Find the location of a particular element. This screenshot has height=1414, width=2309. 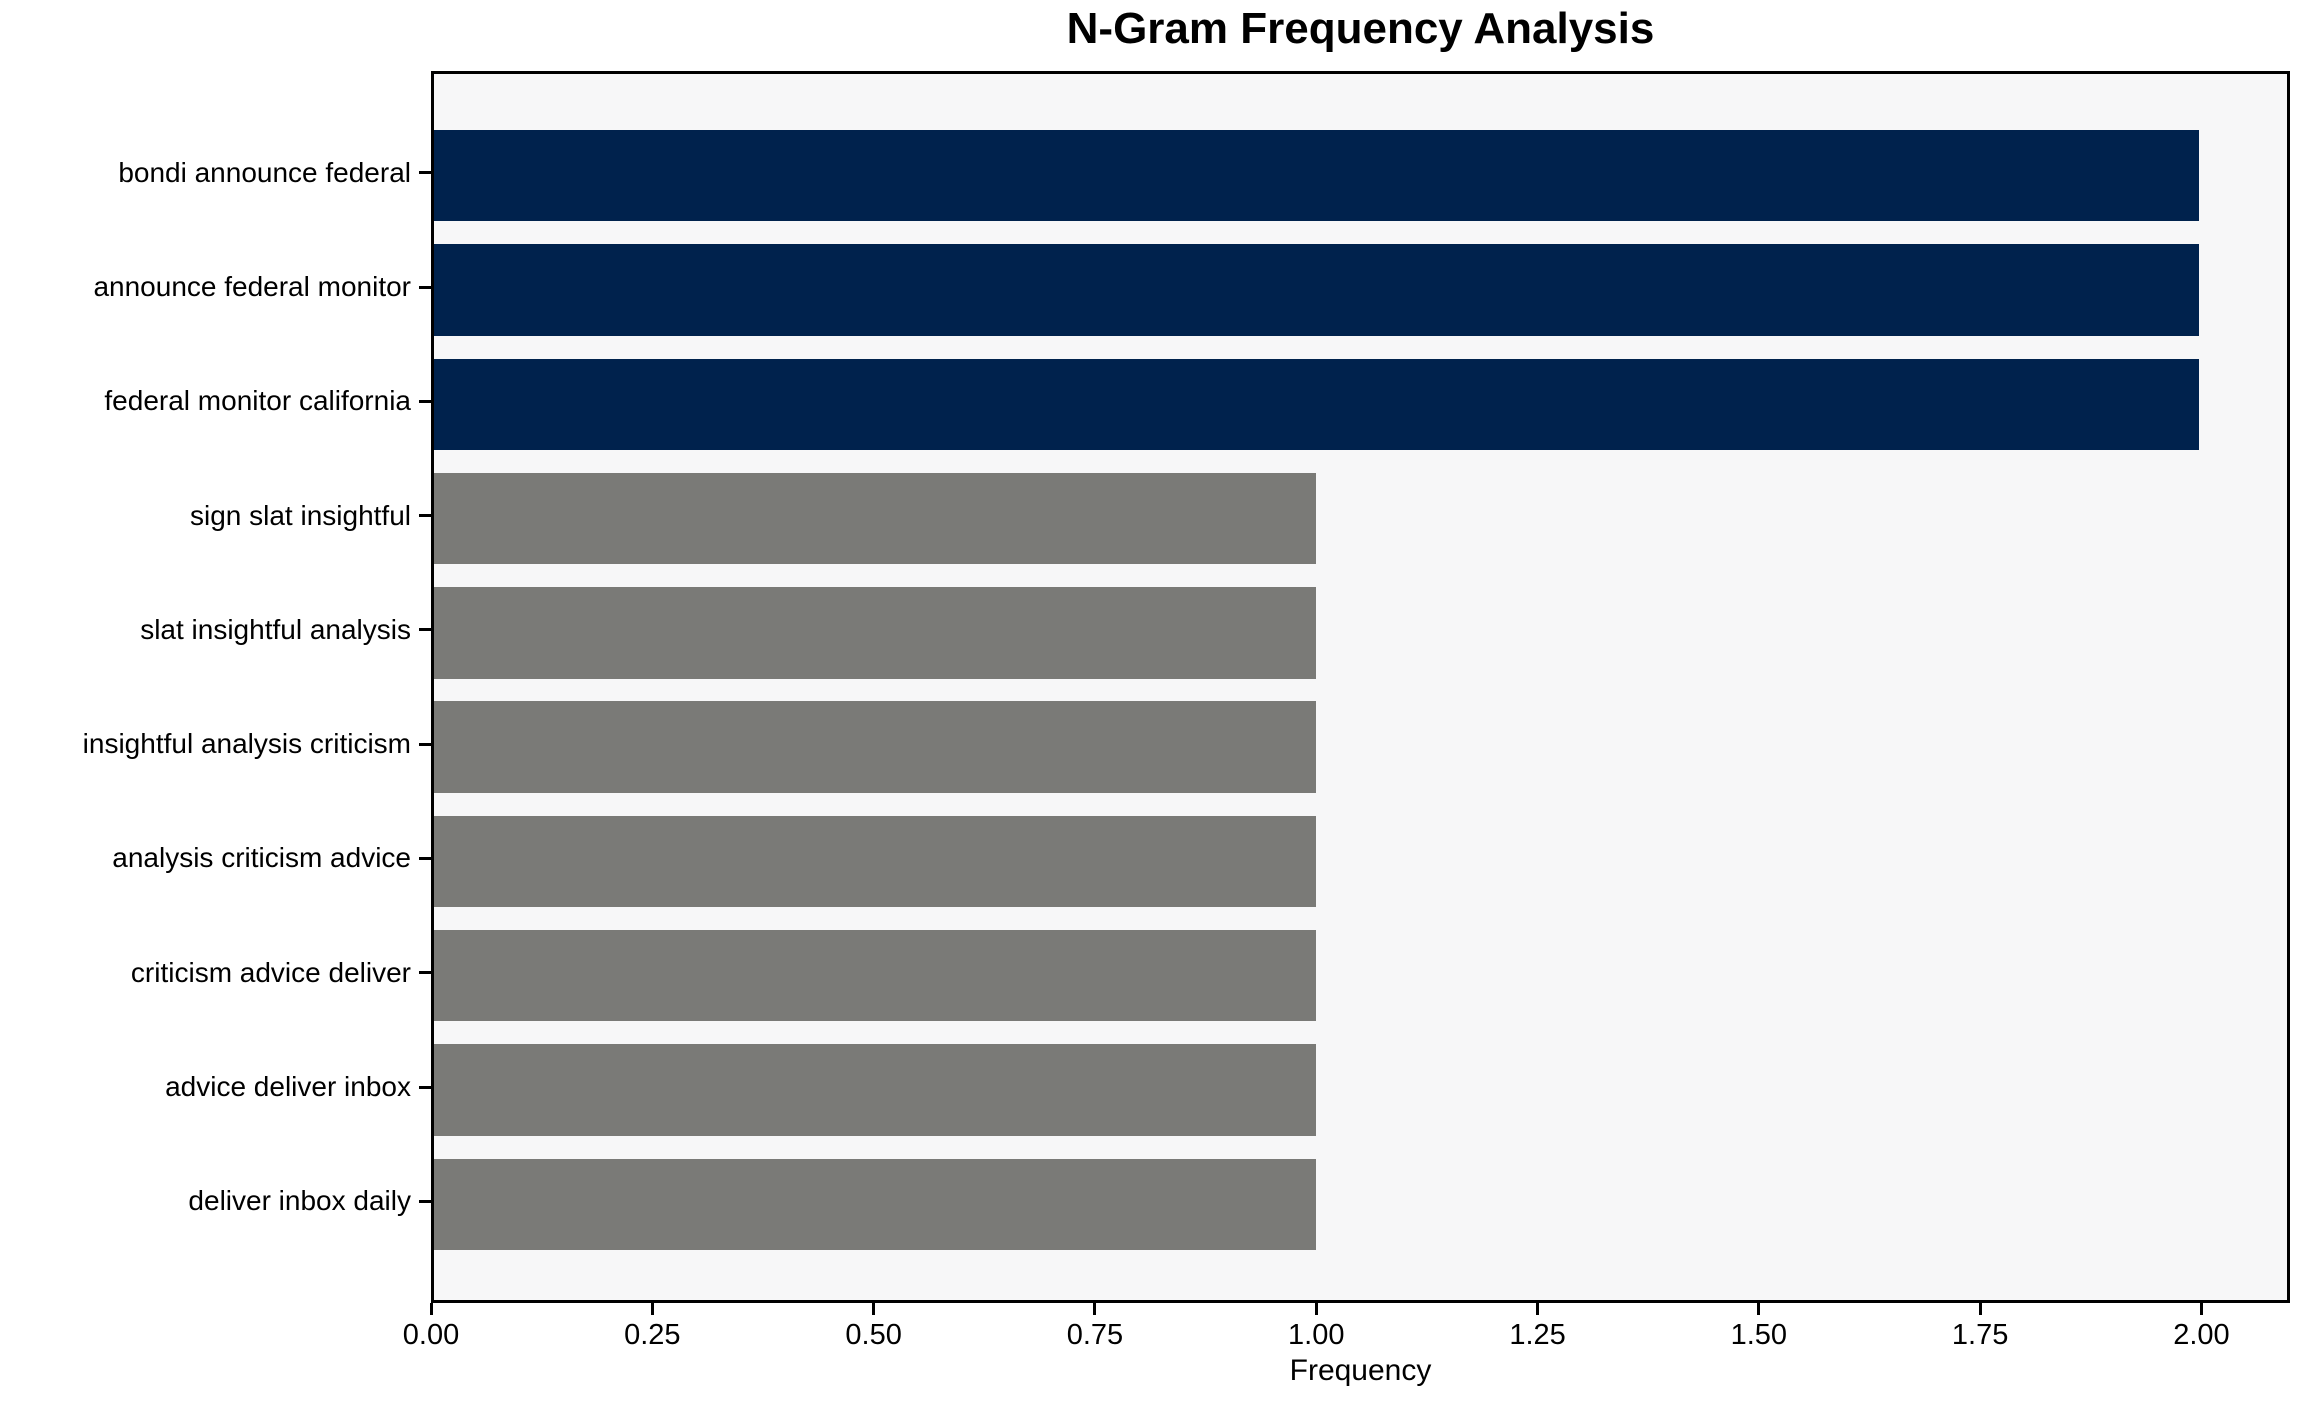

x-tick-label: 0.50 is located at coordinates (873, 1335).